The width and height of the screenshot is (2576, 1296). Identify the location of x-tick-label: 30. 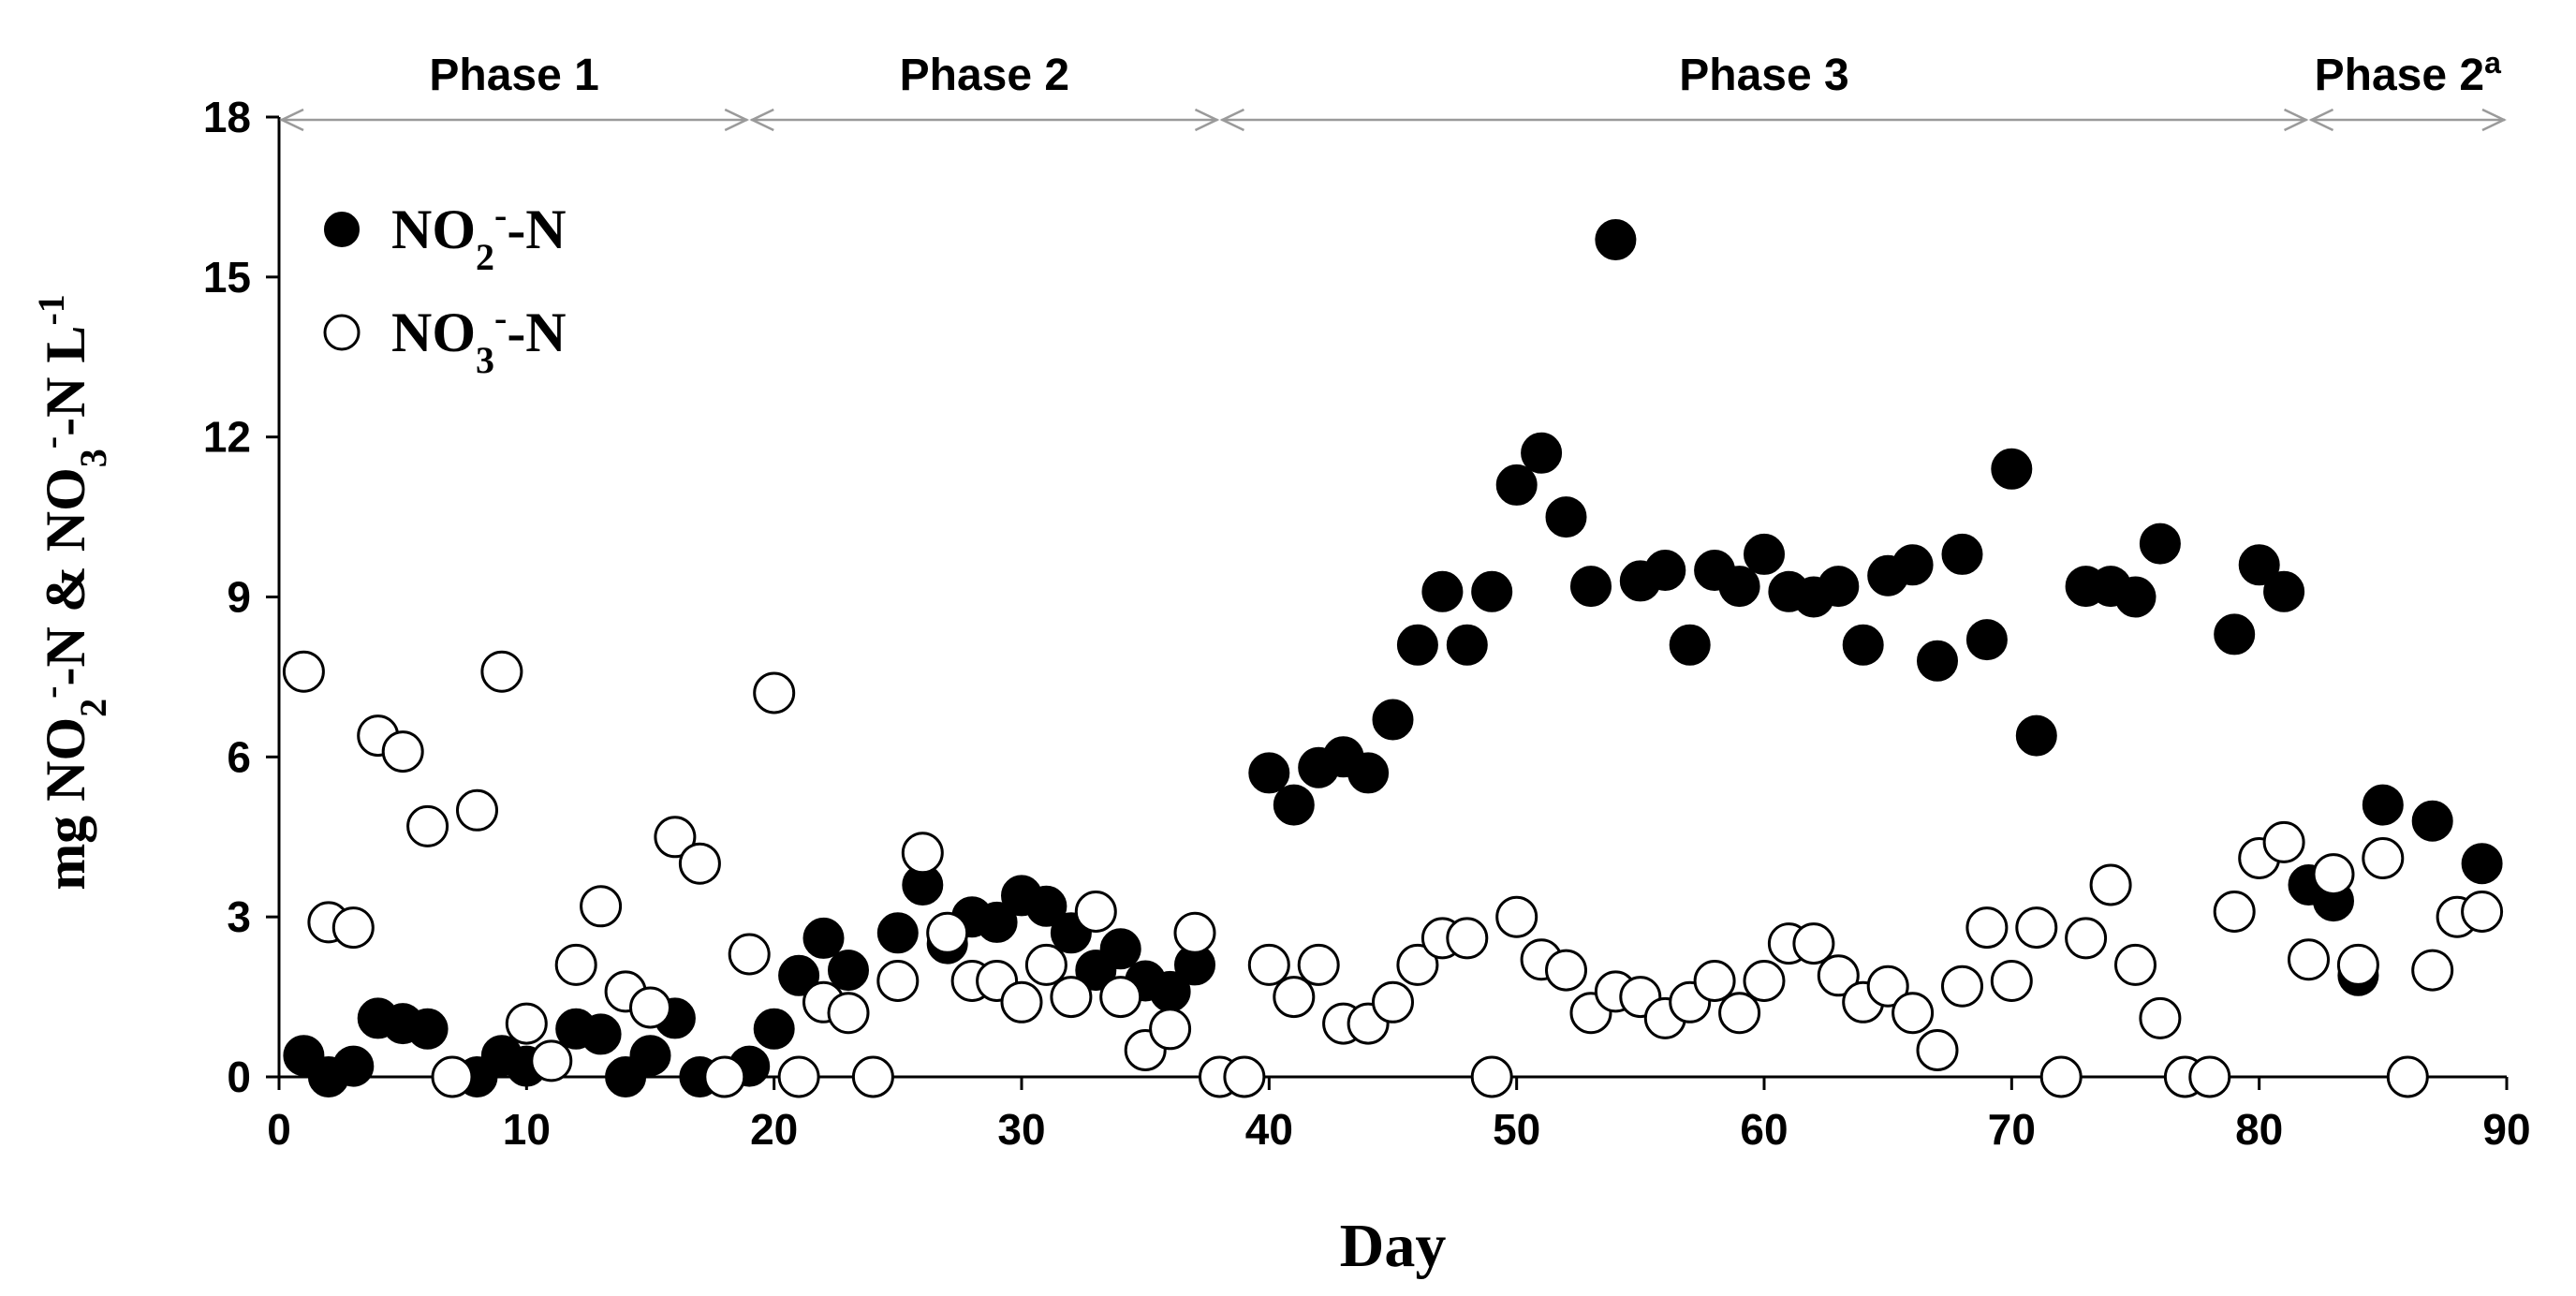
(1021, 1129).